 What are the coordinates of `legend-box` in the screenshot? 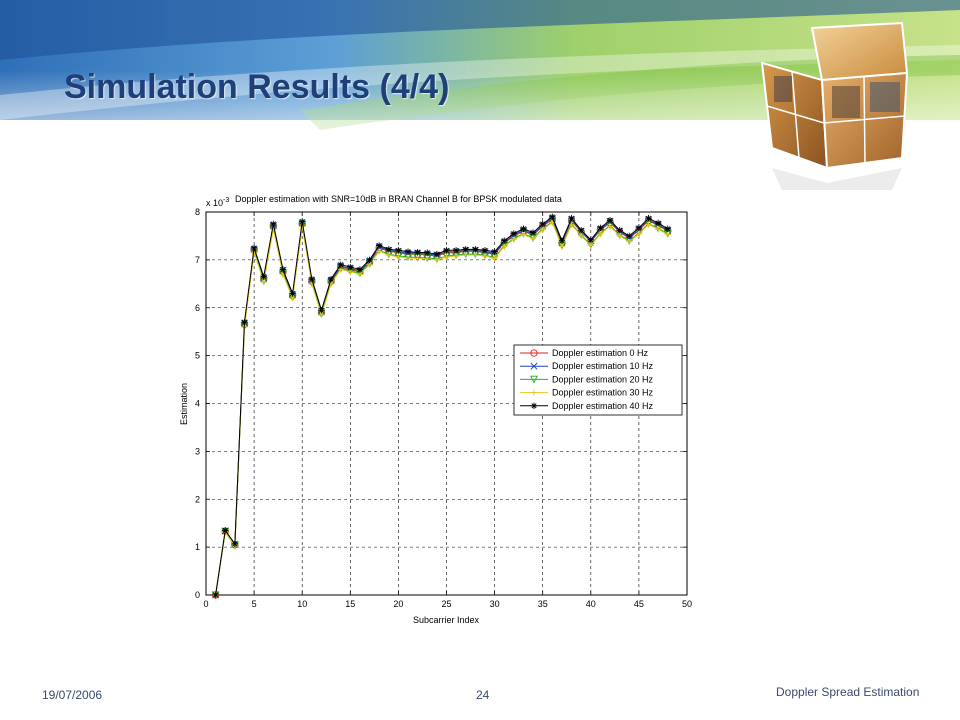 It's located at (598, 380).